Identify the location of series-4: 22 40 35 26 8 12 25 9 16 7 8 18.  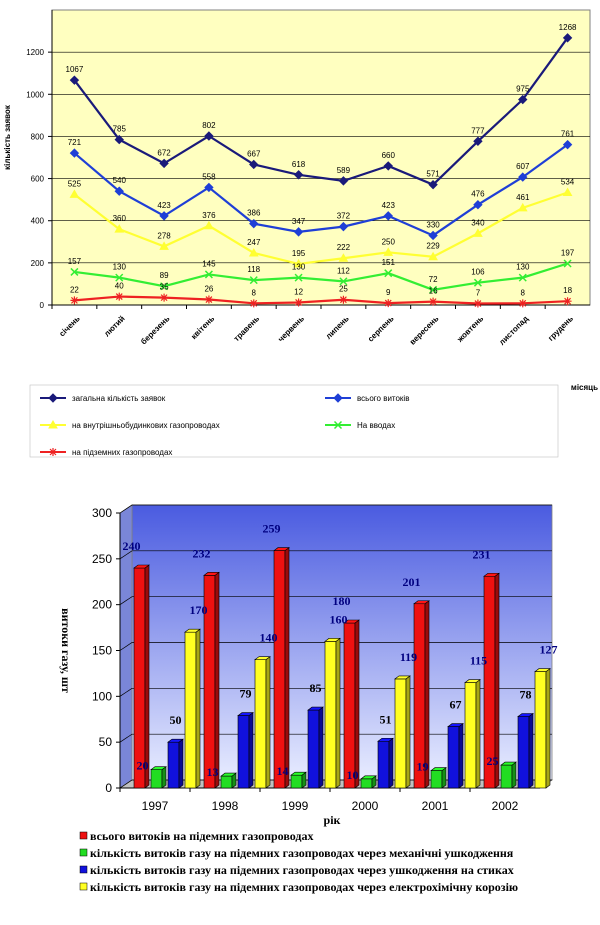
(321, 295).